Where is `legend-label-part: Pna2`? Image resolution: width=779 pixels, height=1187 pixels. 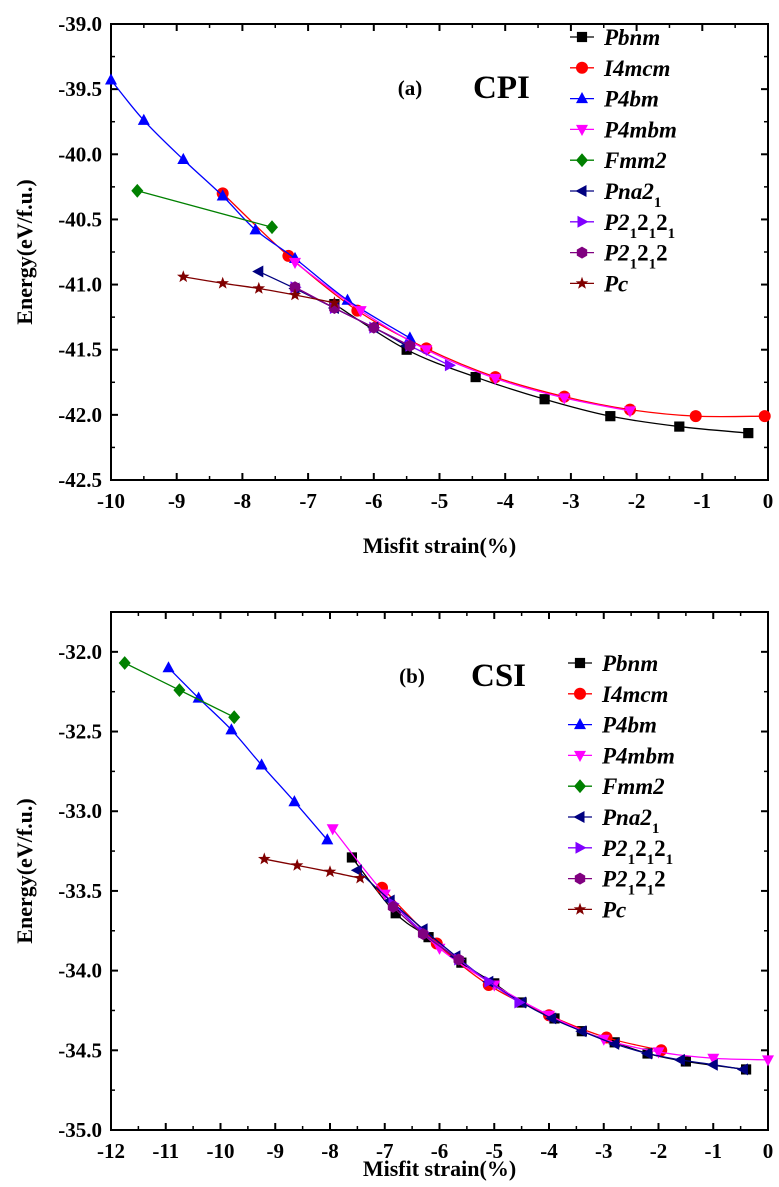
legend-label-part: Pna2 is located at coordinates (626, 817).